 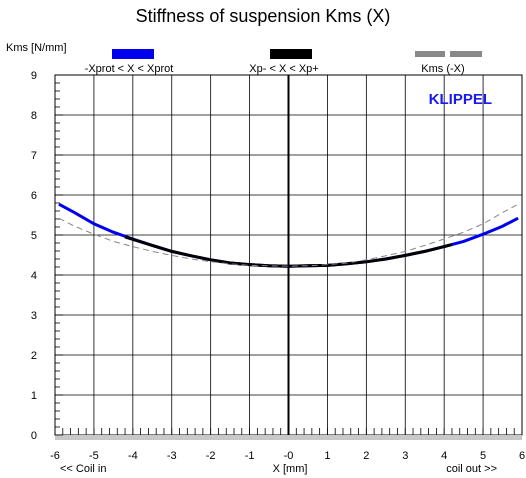 What do you see at coordinates (460, 99) in the screenshot?
I see `brand-label: KLIPPEL` at bounding box center [460, 99].